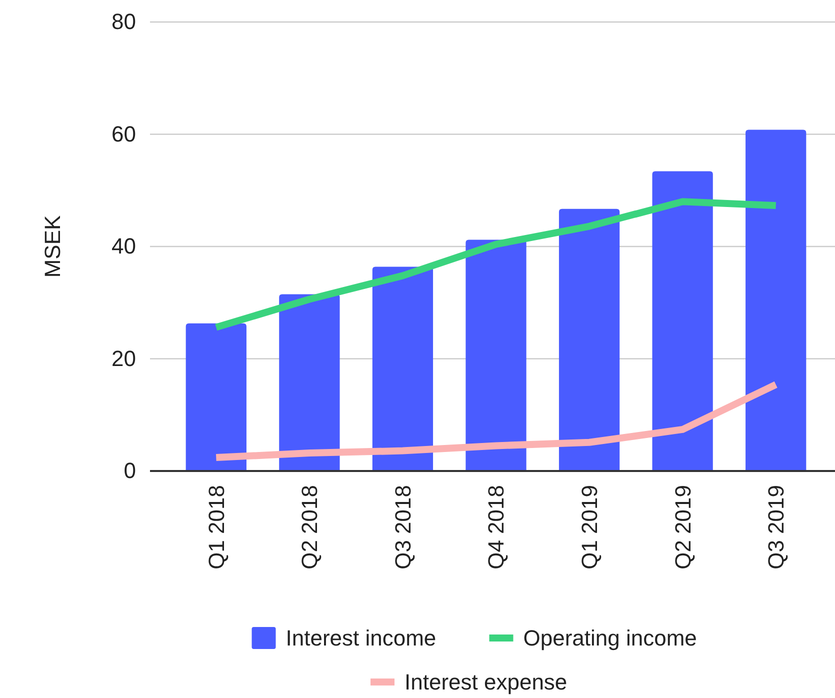 The image size is (835, 698). What do you see at coordinates (309, 527) in the screenshot?
I see `x-tick-label: Q2 2018` at bounding box center [309, 527].